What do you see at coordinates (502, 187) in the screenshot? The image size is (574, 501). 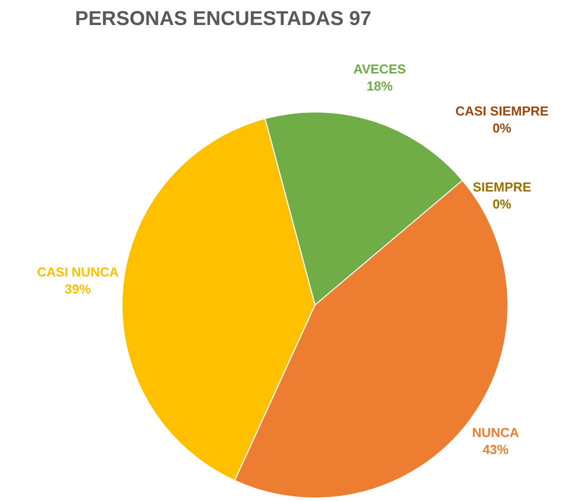 I see `category-label: SIEMPRE` at bounding box center [502, 187].